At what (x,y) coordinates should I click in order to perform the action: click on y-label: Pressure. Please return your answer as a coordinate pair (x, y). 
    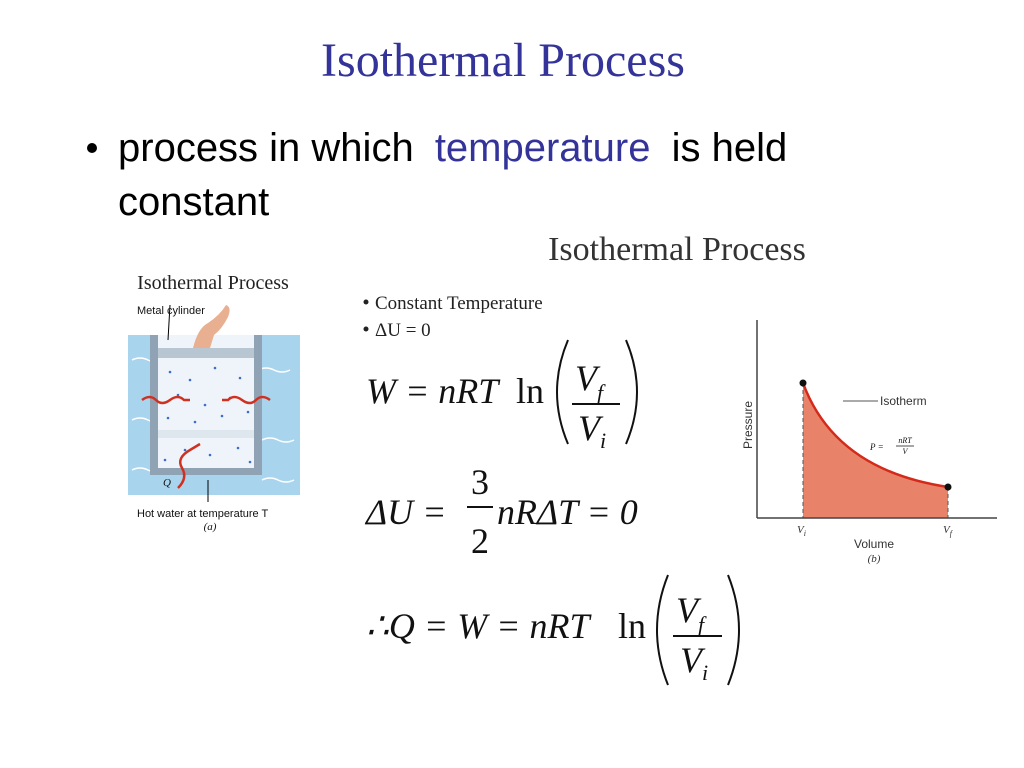
    Looking at the image, I should click on (748, 425).